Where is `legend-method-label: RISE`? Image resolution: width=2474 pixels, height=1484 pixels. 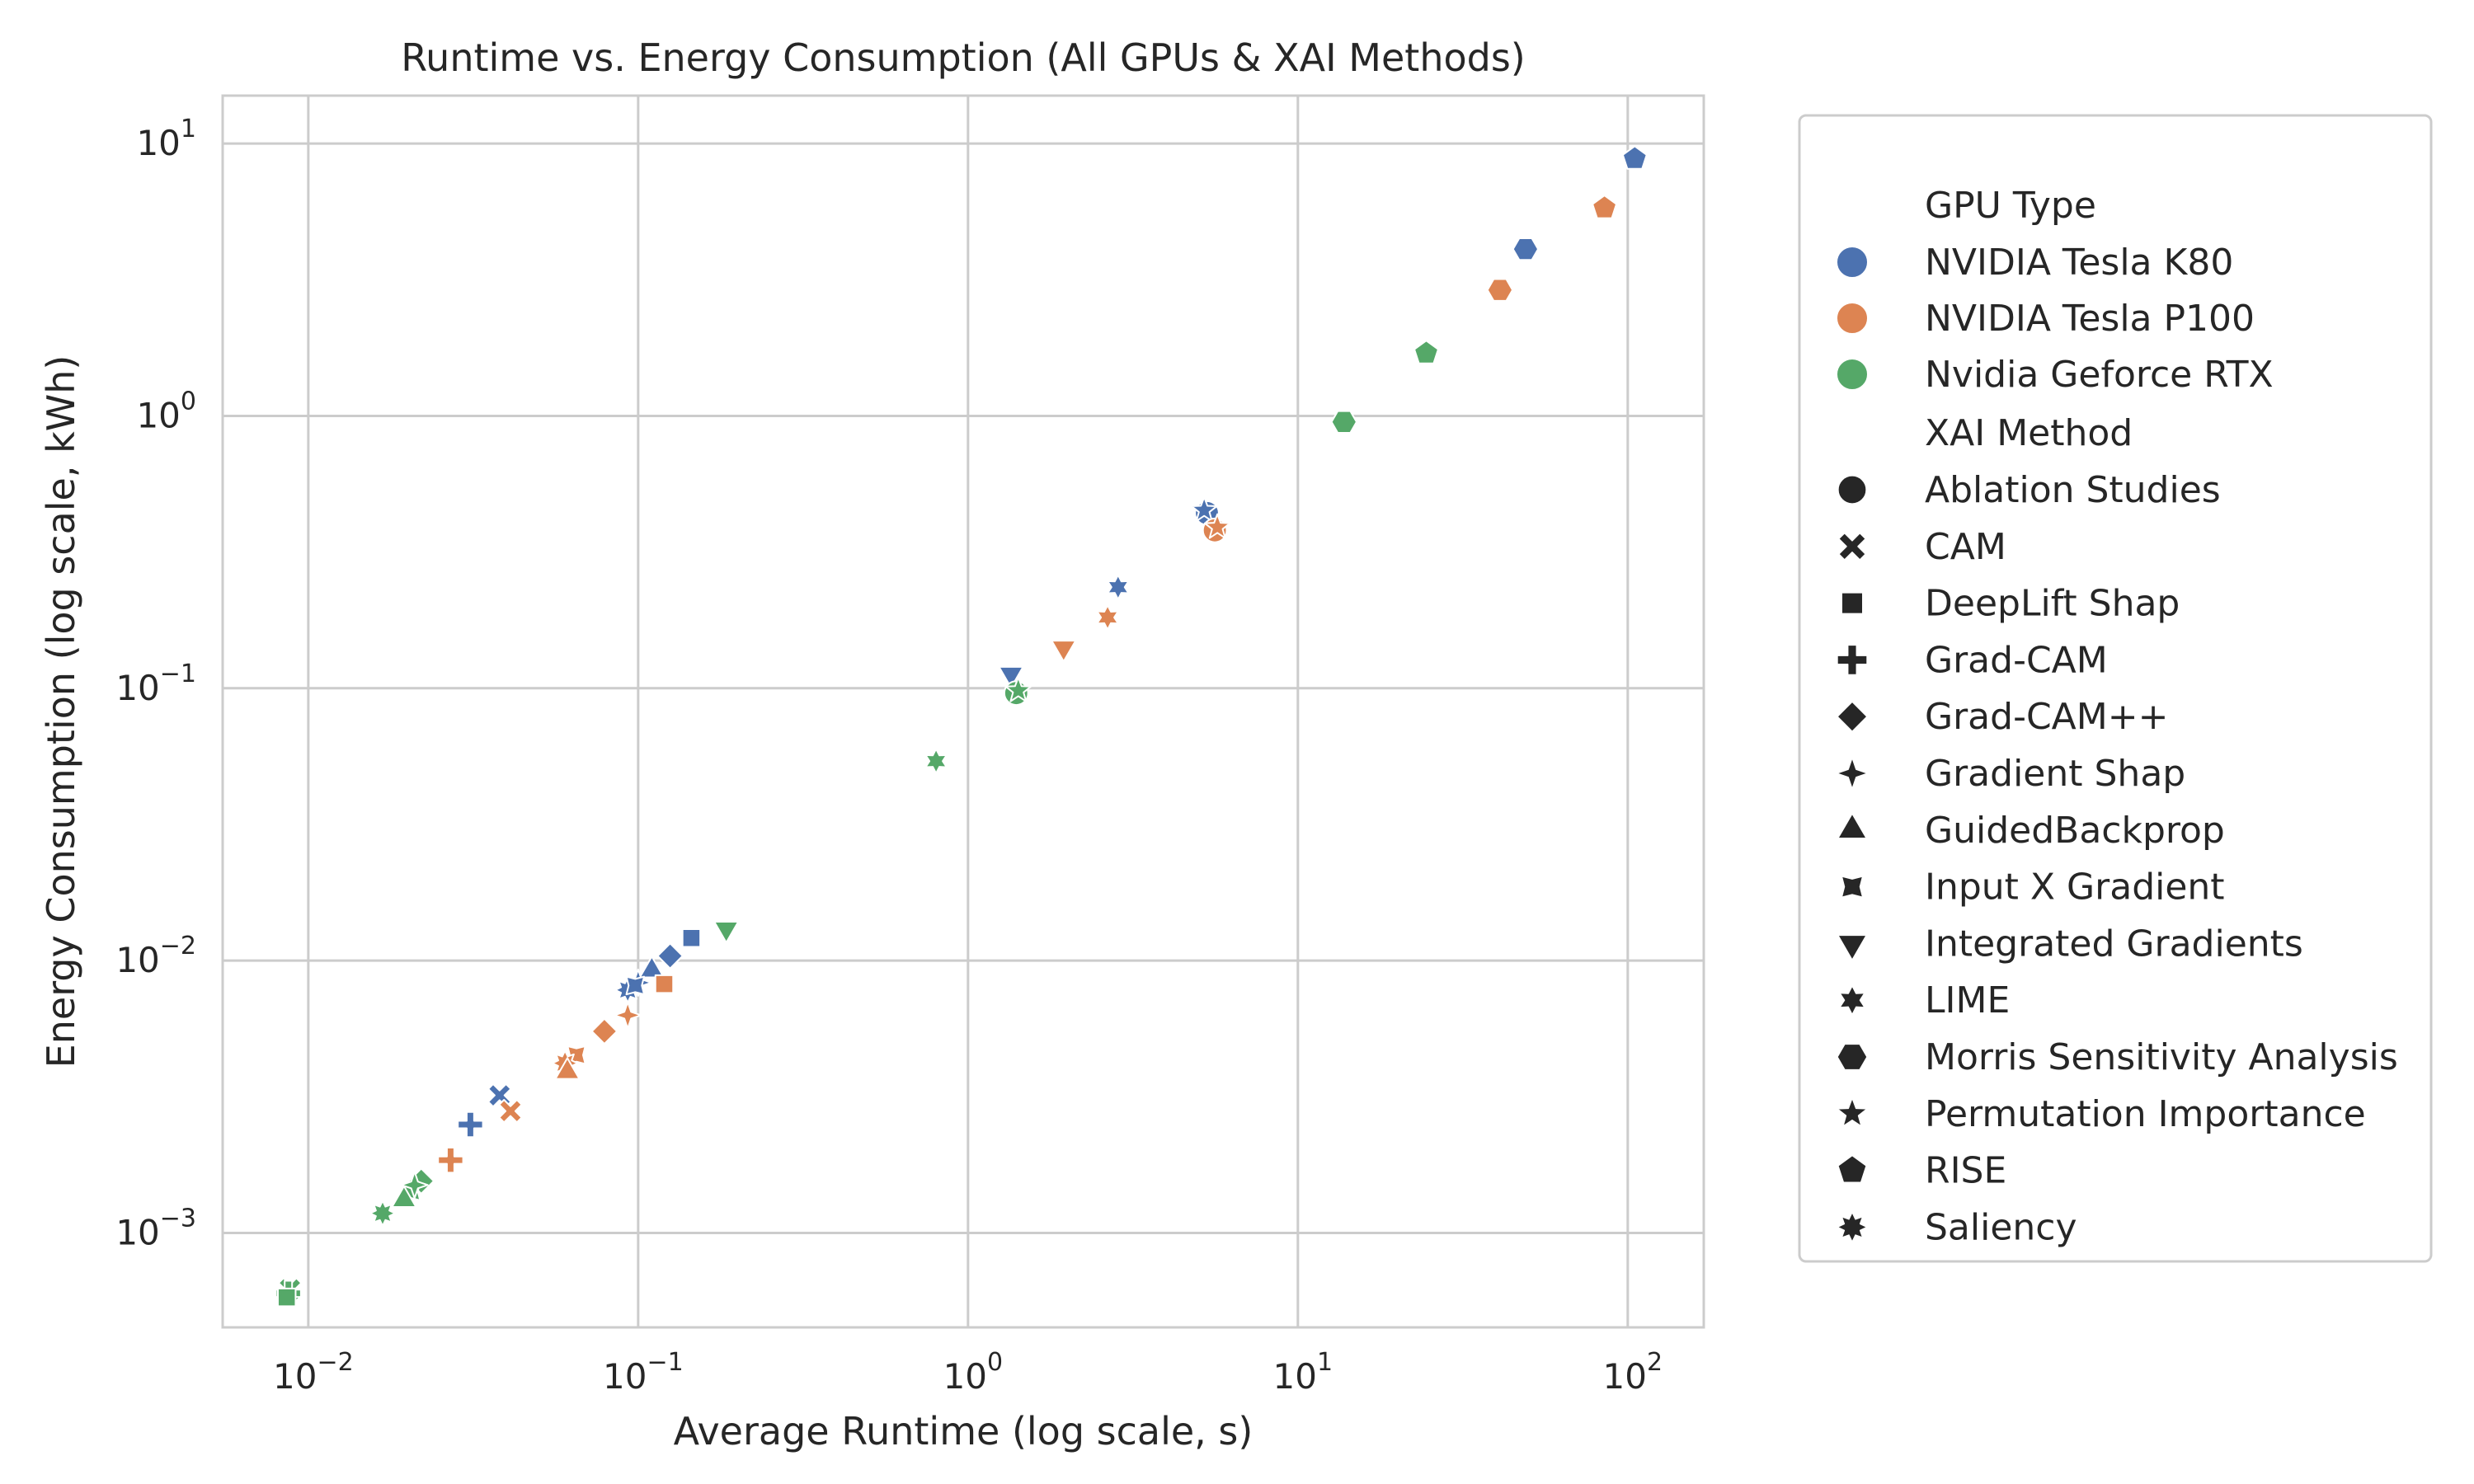 legend-method-label: RISE is located at coordinates (1965, 1171).